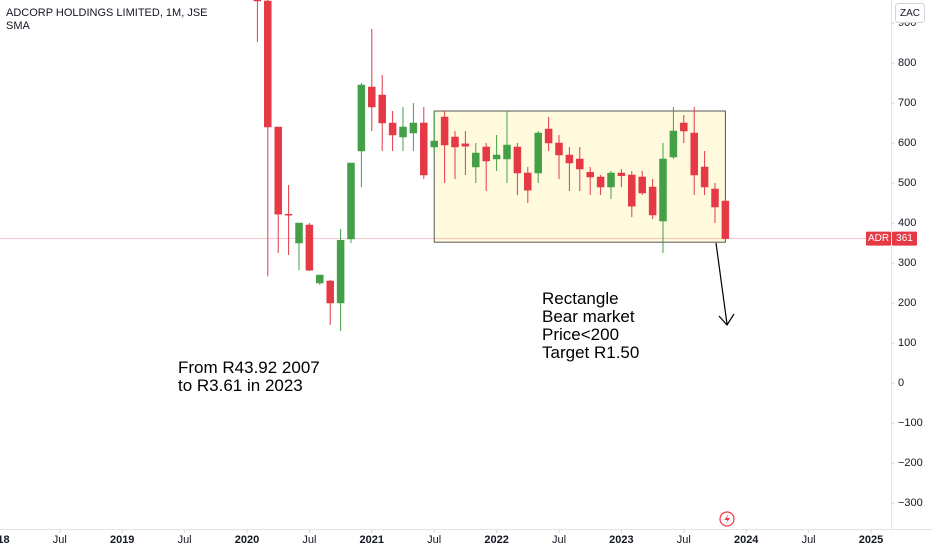  I want to click on indicator-label: SMA, so click(18, 26).